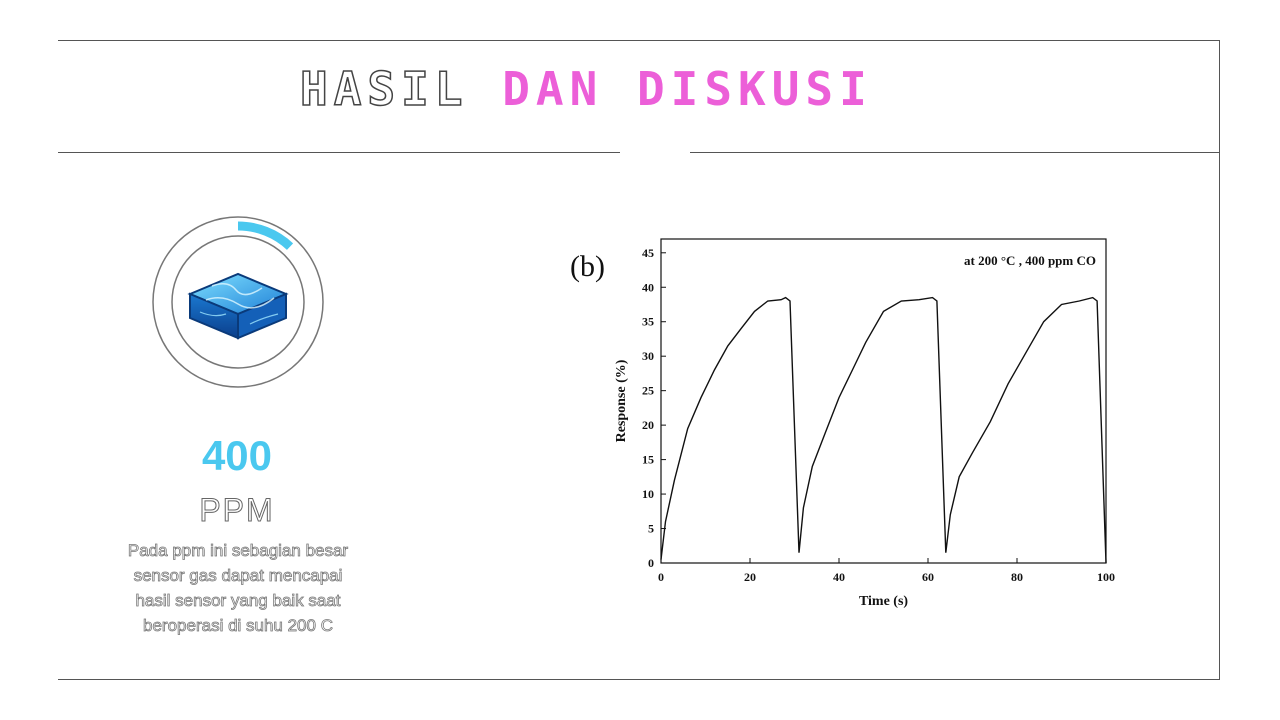 This screenshot has height=720, width=1280. I want to click on x-tick-label: 20, so click(750, 577).